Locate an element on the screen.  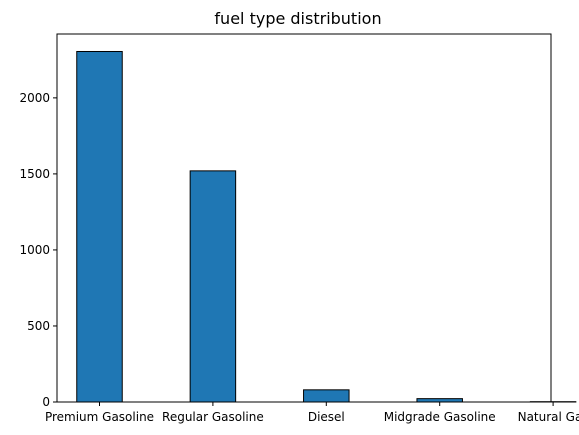
x-tick-label-1: Regular Gasoline is located at coordinates (213, 417).